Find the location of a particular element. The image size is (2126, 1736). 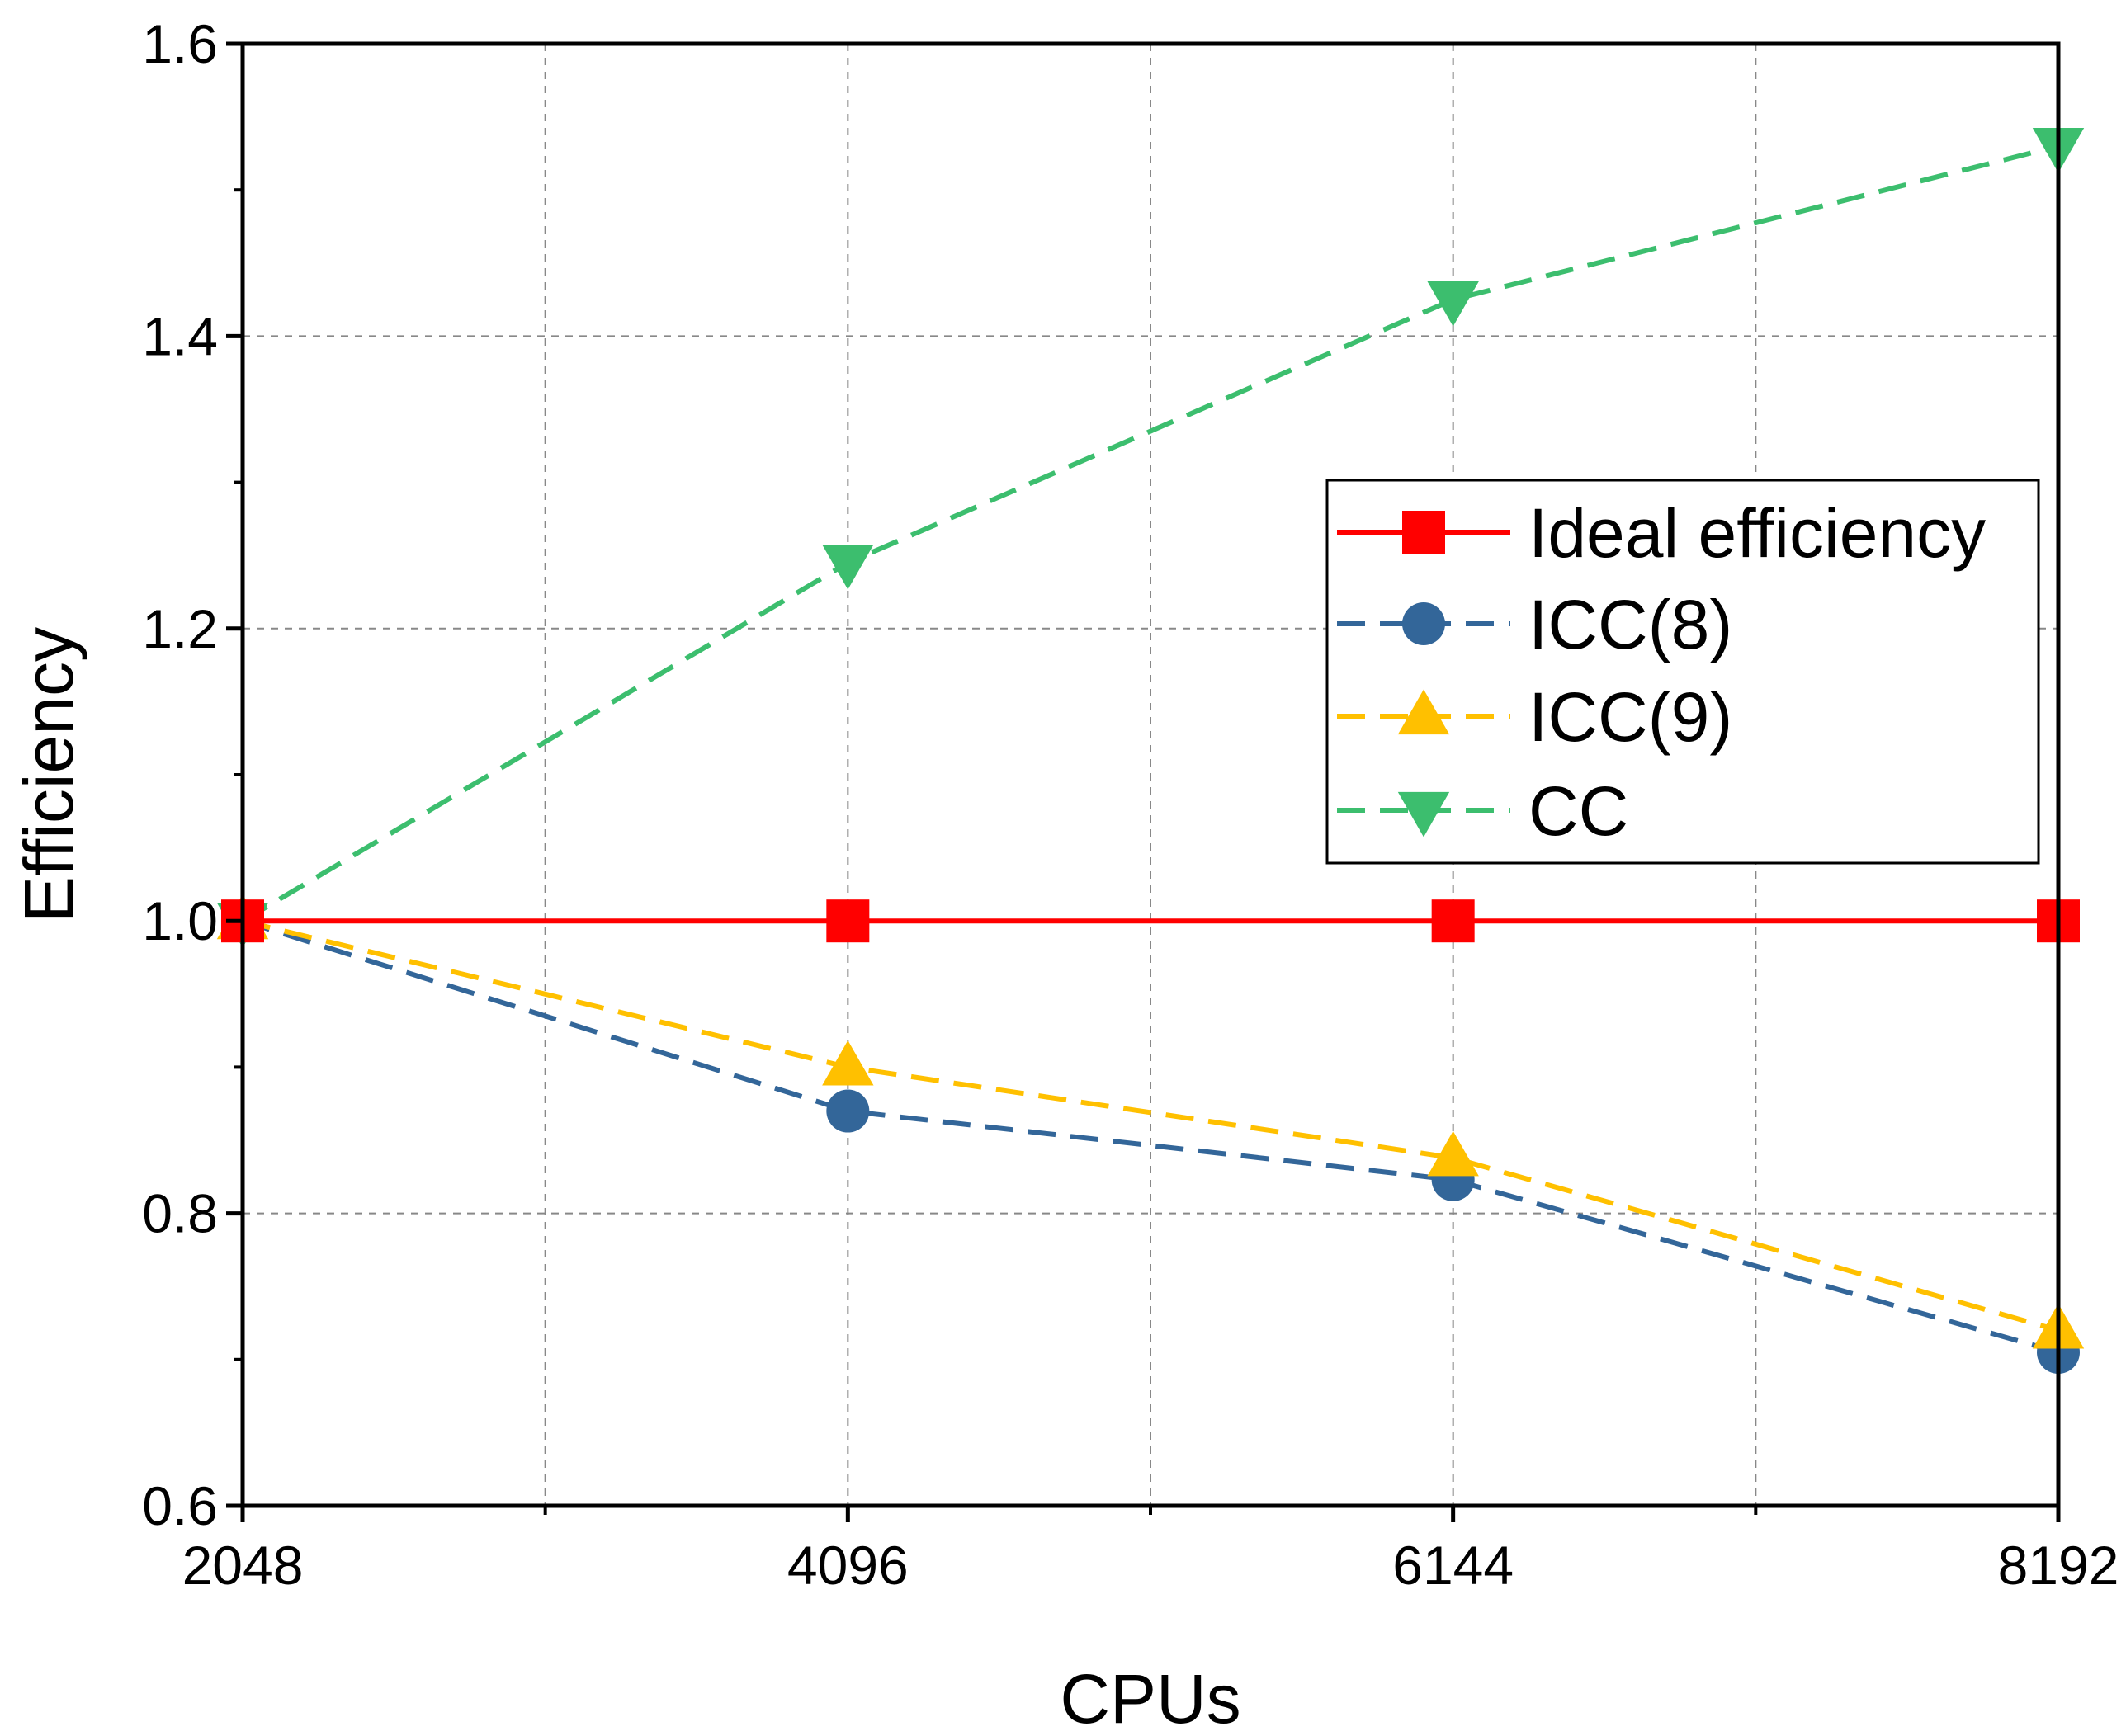

x-tick-label: 4096 is located at coordinates (848, 1565).